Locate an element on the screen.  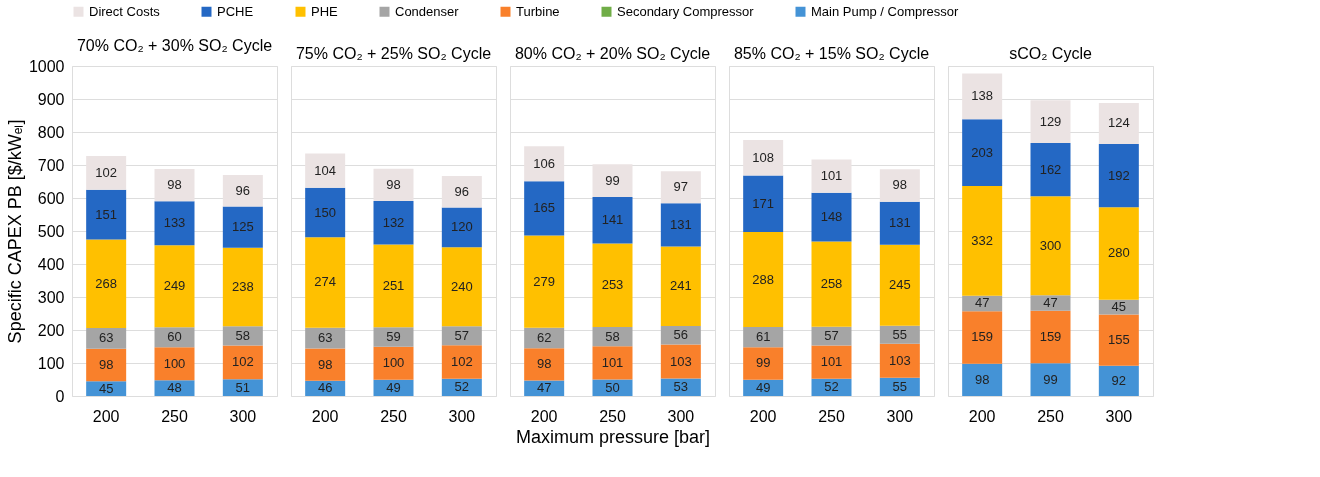
data-label: 102 is located at coordinates (106, 172).